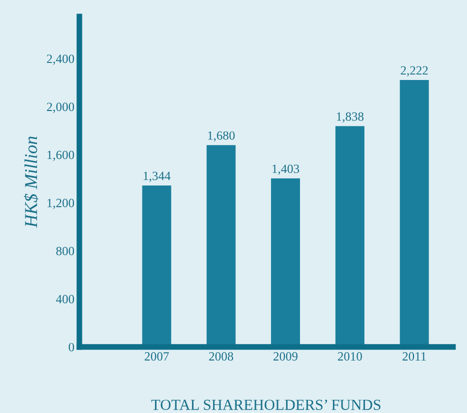  I want to click on x-tick-label: 2010, so click(350, 356).